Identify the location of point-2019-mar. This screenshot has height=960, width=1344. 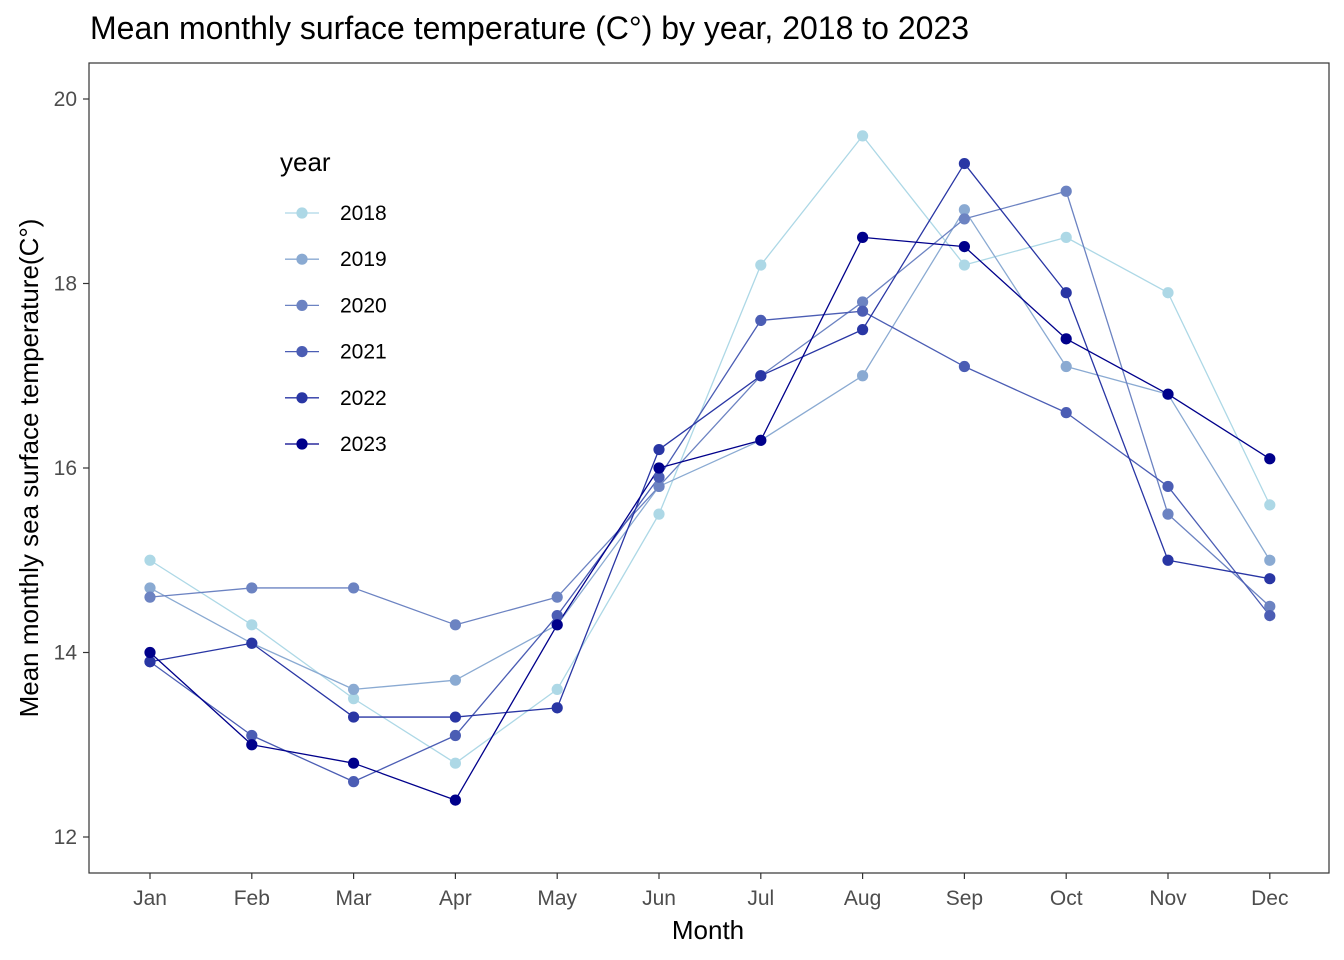
(354, 689).